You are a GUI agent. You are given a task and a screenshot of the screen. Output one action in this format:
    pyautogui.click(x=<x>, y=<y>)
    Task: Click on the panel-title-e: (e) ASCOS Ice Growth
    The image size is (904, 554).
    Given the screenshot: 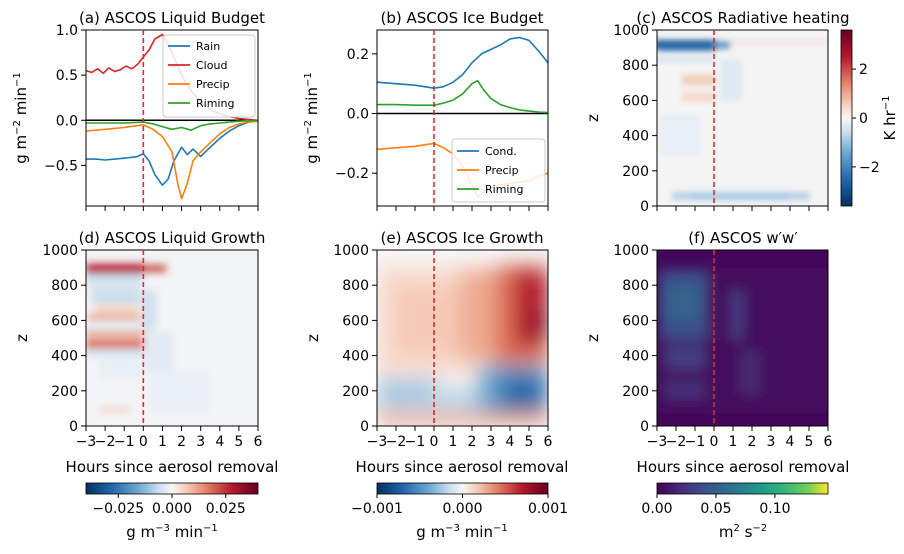 What is the action you would take?
    pyautogui.click(x=461, y=238)
    